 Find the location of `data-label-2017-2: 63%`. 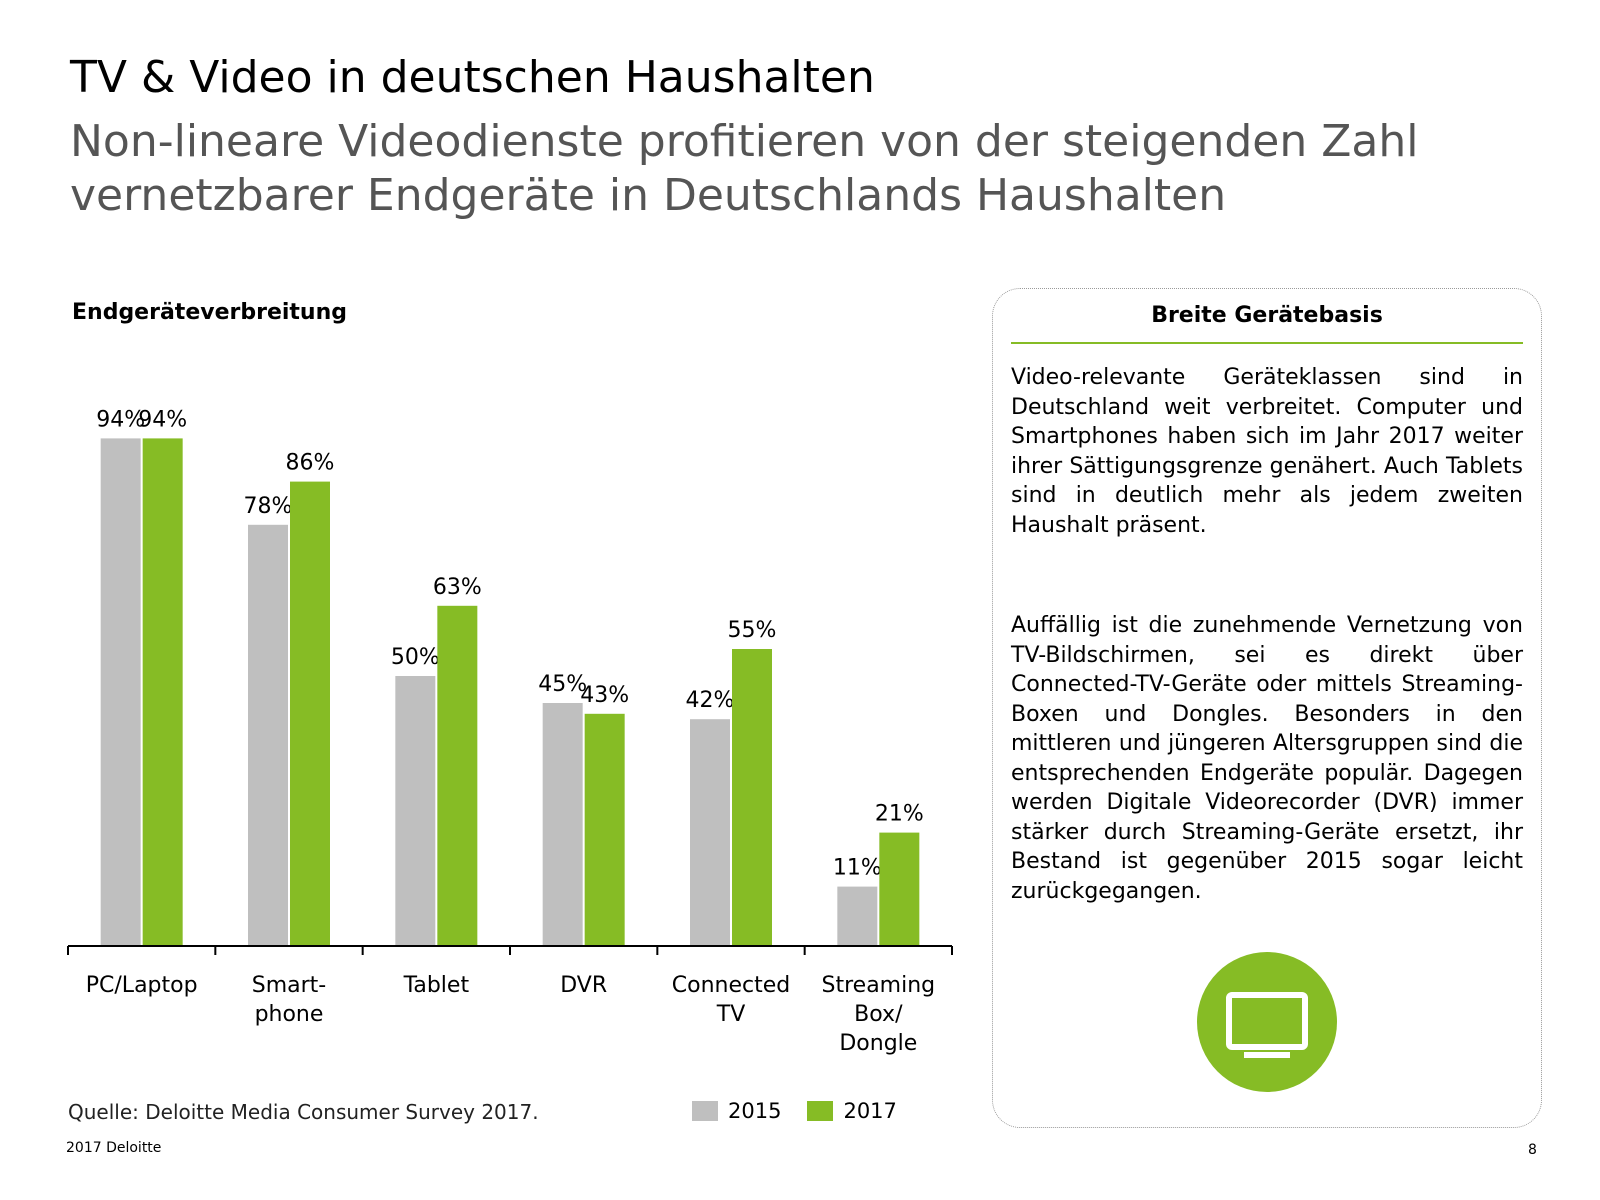

data-label-2017-2: 63% is located at coordinates (457, 587).